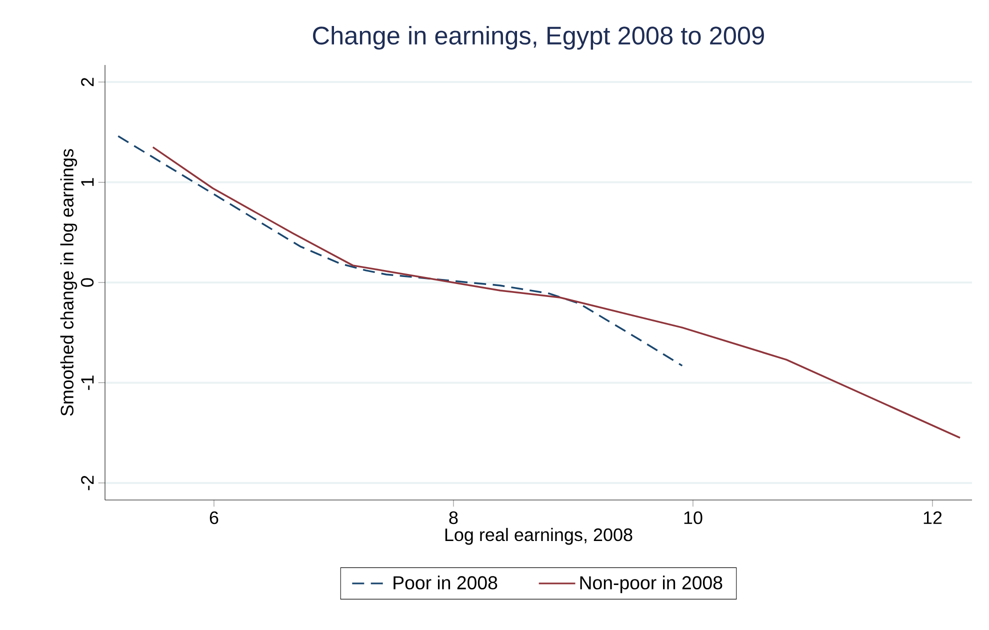 Image resolution: width=989 pixels, height=630 pixels. I want to click on y-tick-label: 2, so click(87, 82).